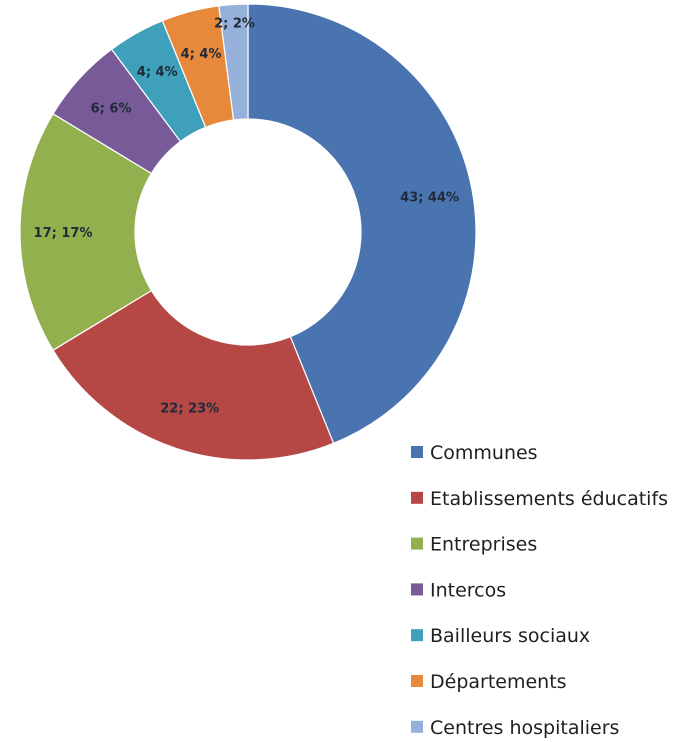 The height and width of the screenshot is (742, 683). Describe the element at coordinates (484, 453) in the screenshot. I see `legend-label-communes: Communes` at that location.